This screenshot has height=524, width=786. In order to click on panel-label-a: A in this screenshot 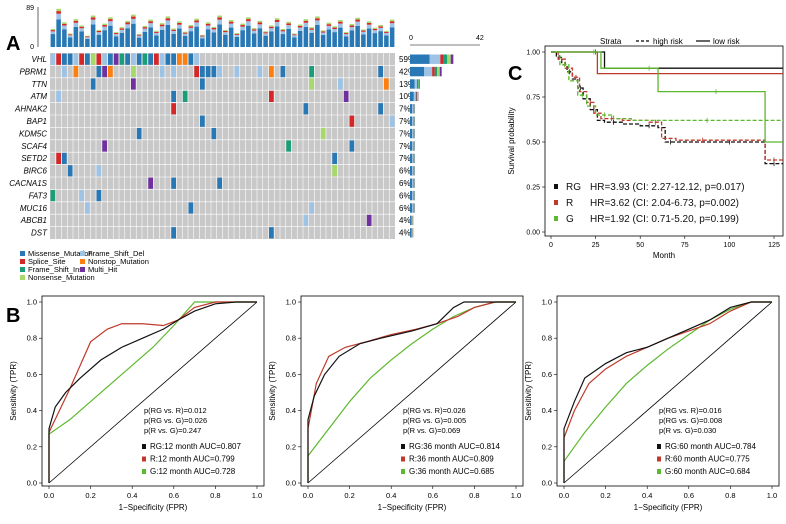, I will do `click(13, 44)`.